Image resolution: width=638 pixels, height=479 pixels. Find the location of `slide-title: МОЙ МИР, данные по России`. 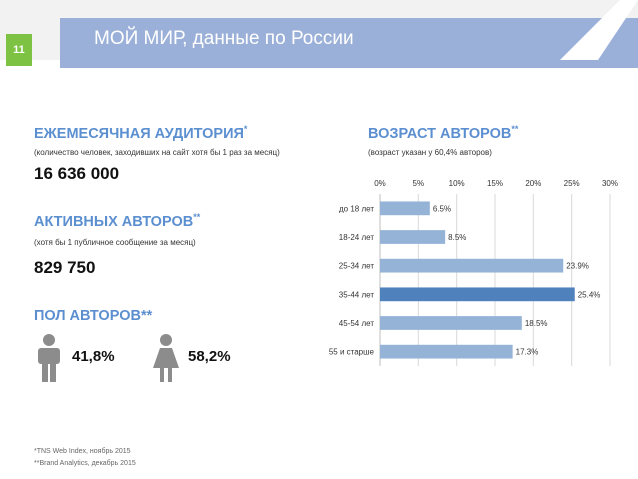

slide-title: МОЙ МИР, данные по России is located at coordinates (224, 38).